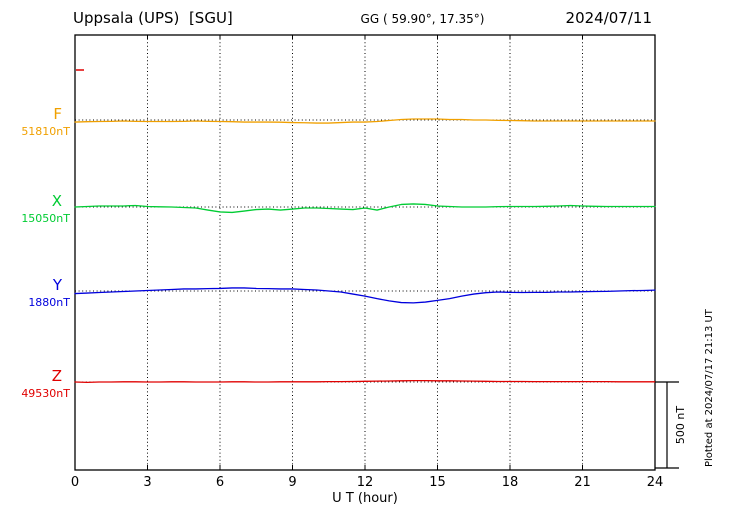 Image resolution: width=730 pixels, height=520 pixels. Describe the element at coordinates (75, 482) in the screenshot. I see `x-tick-label: 0` at that location.